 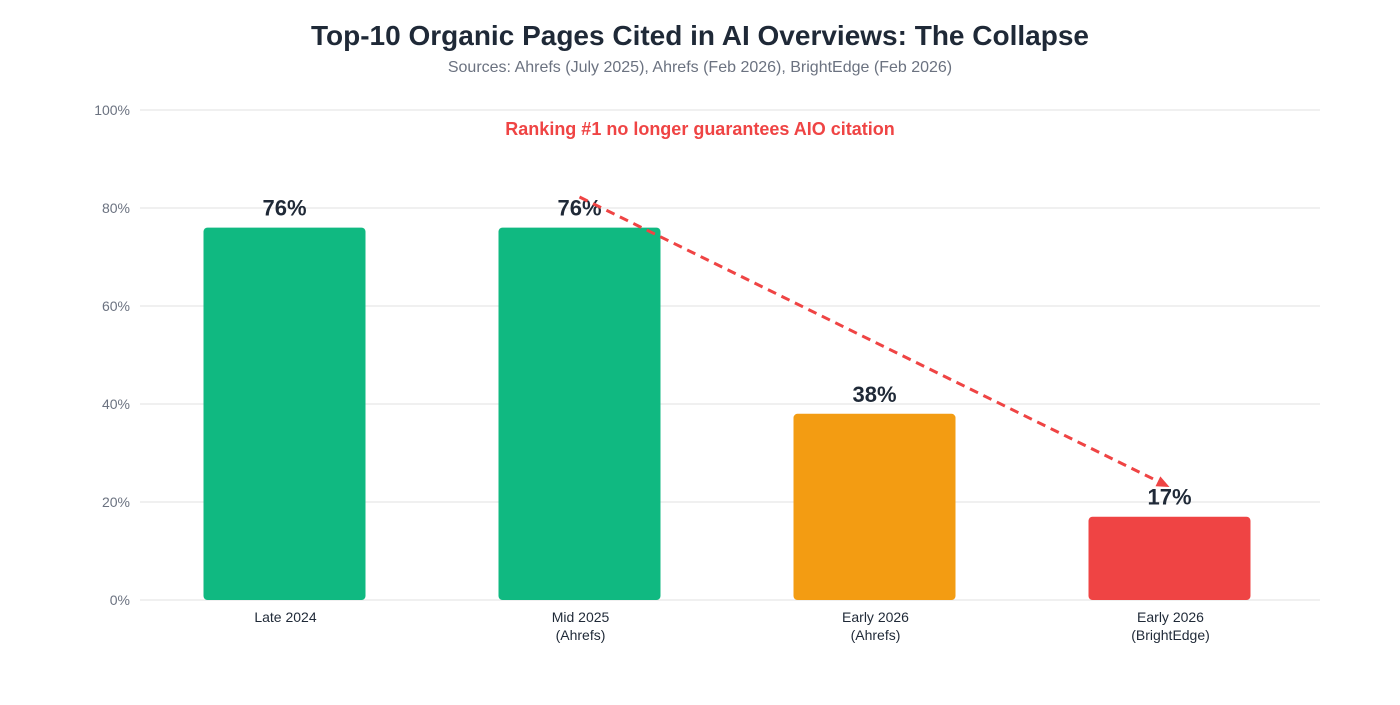 I want to click on data-label: 38%, so click(x=874, y=394).